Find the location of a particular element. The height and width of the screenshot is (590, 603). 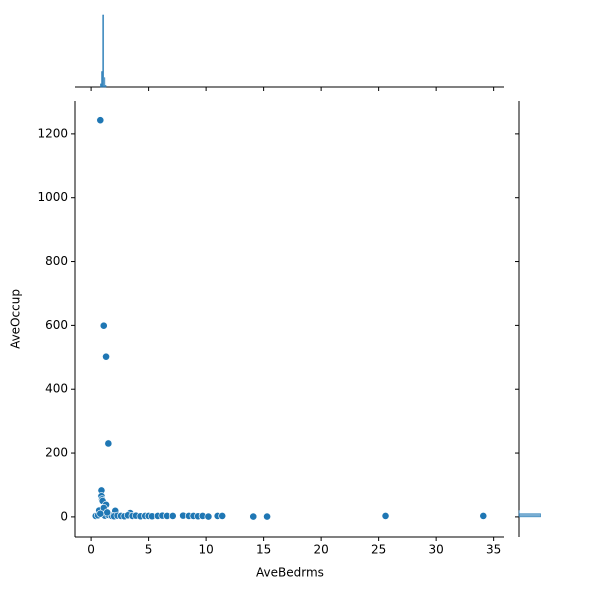

x-tick-label: 5 is located at coordinates (149, 550).